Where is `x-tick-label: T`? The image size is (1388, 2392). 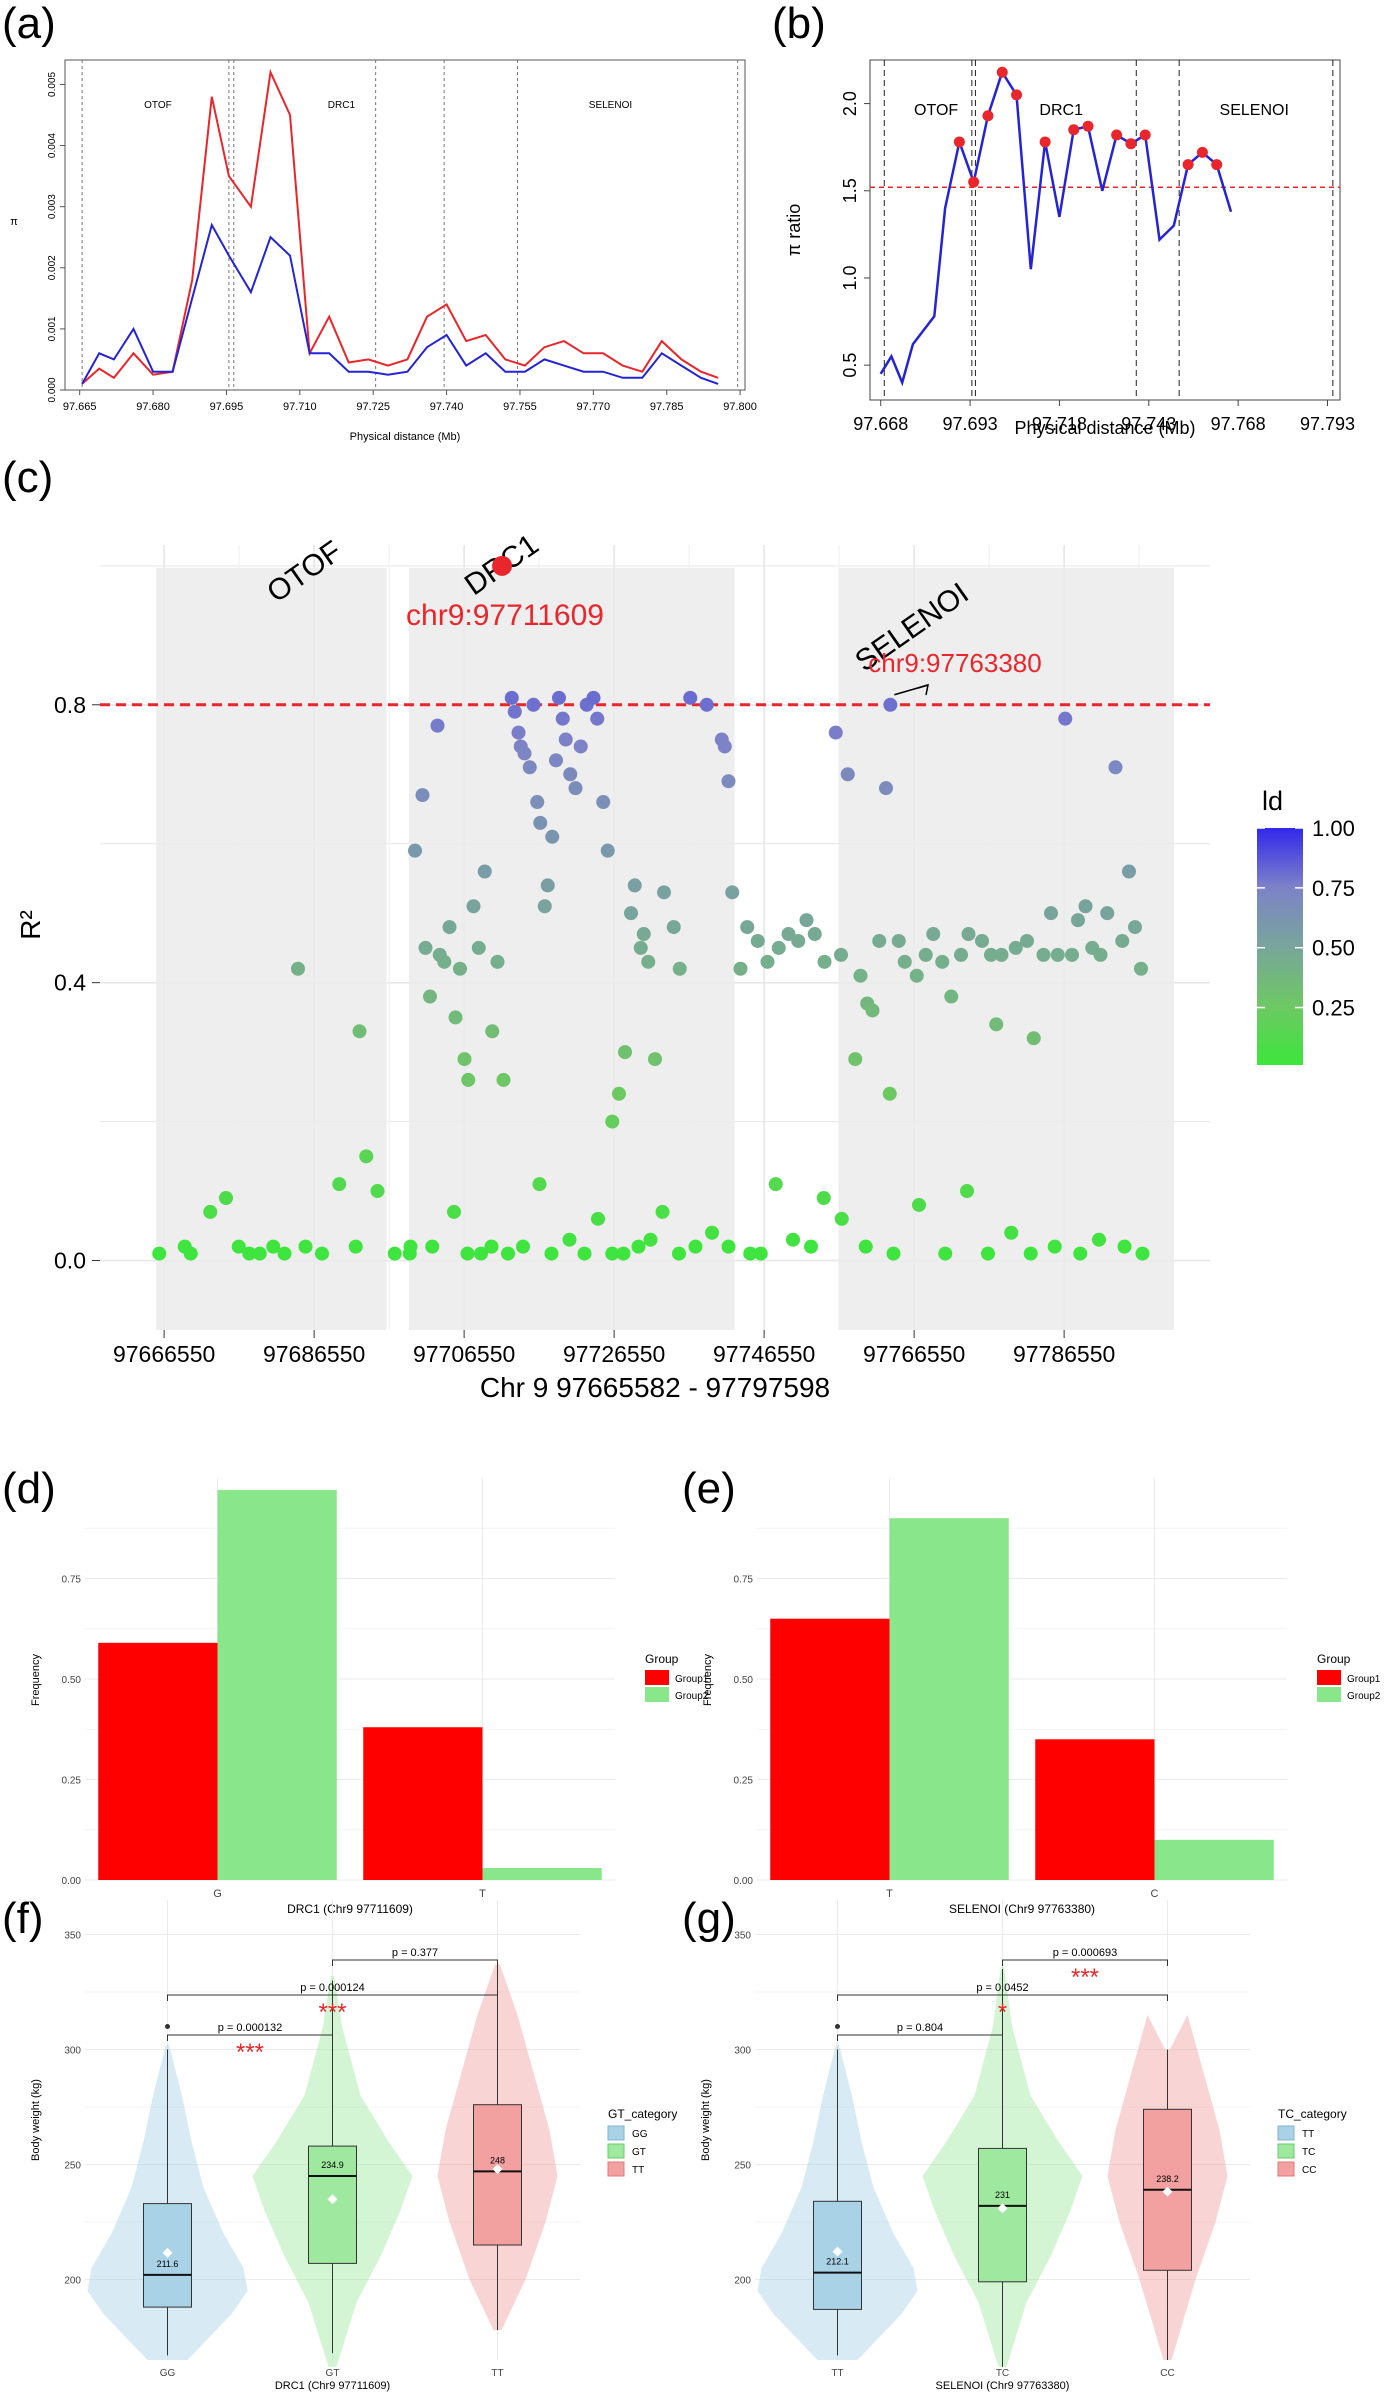
x-tick-label: T is located at coordinates (889, 1894).